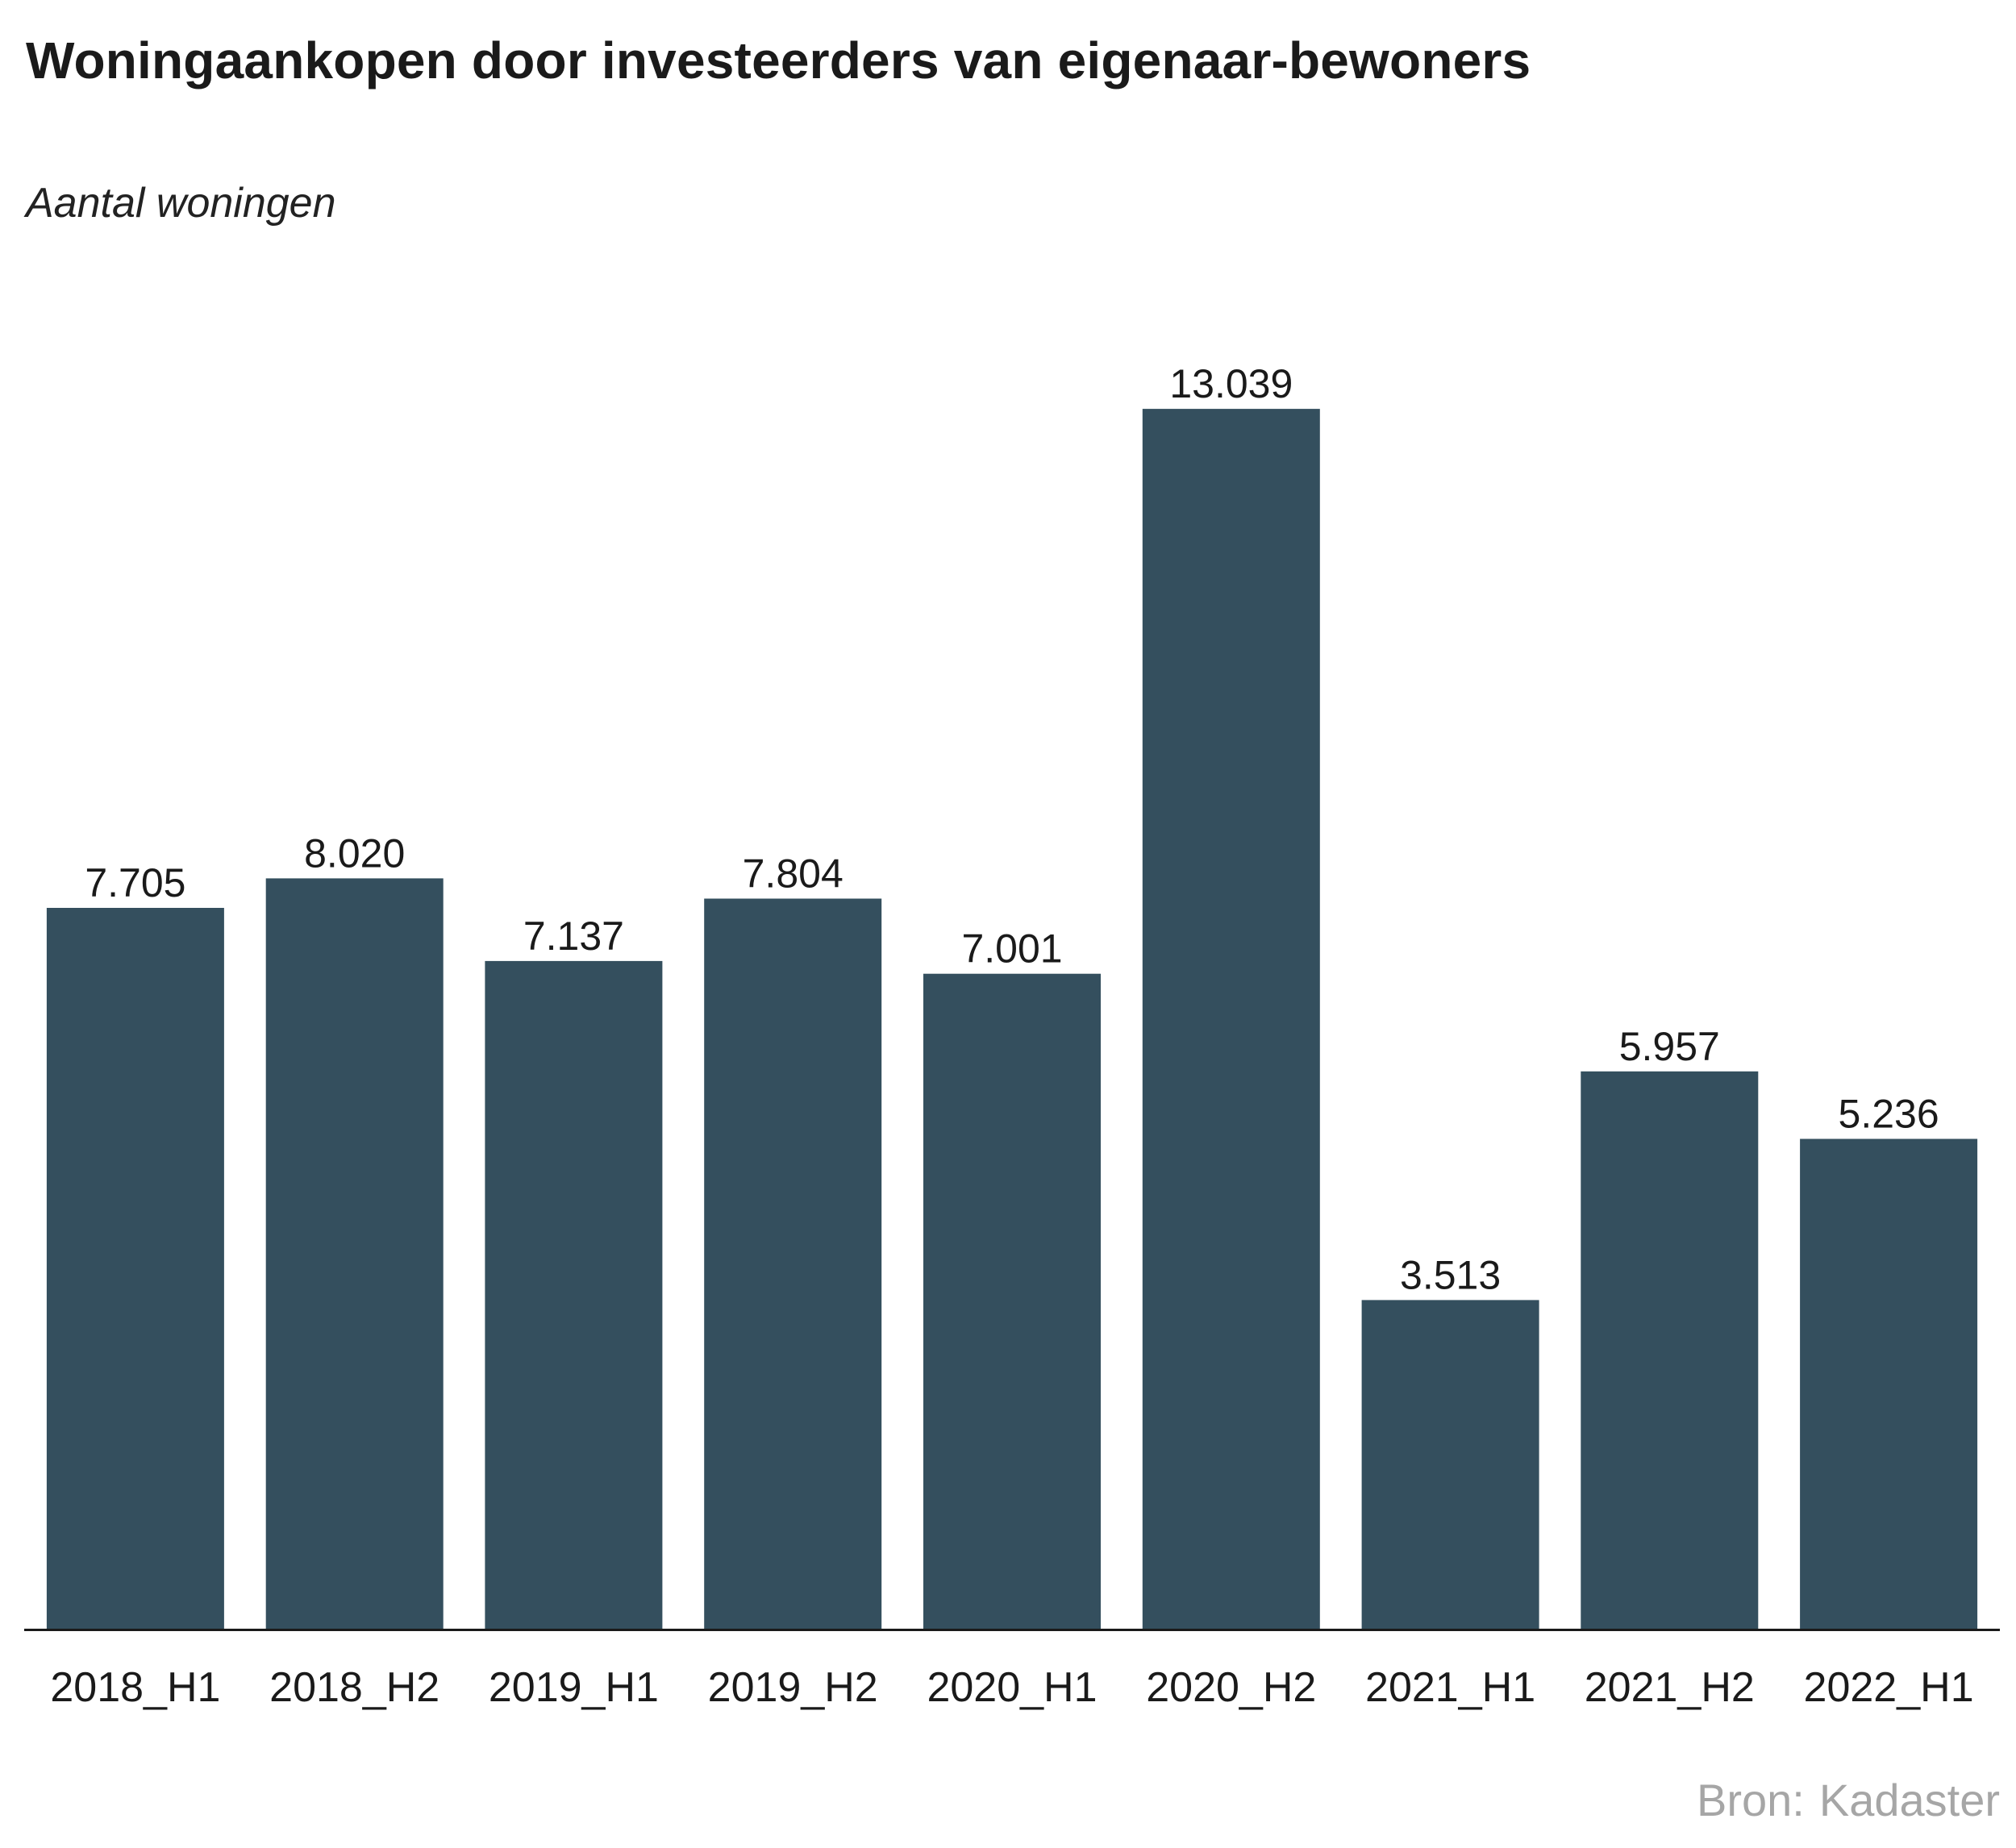 The height and width of the screenshot is (1848, 2016). I want to click on bar-2020_H1, so click(1012, 1301).